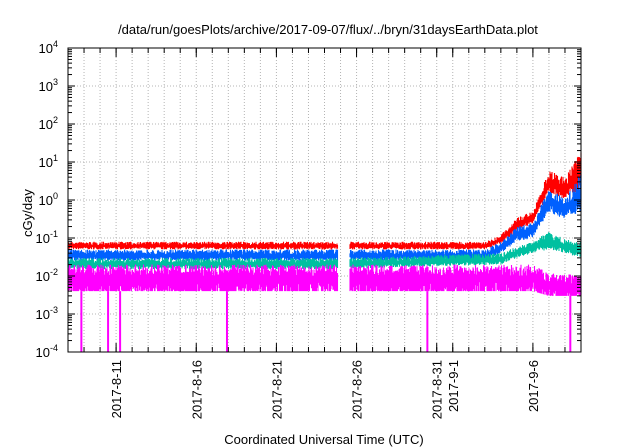  I want to click on y-tick-label: 10³, so click(48, 85).